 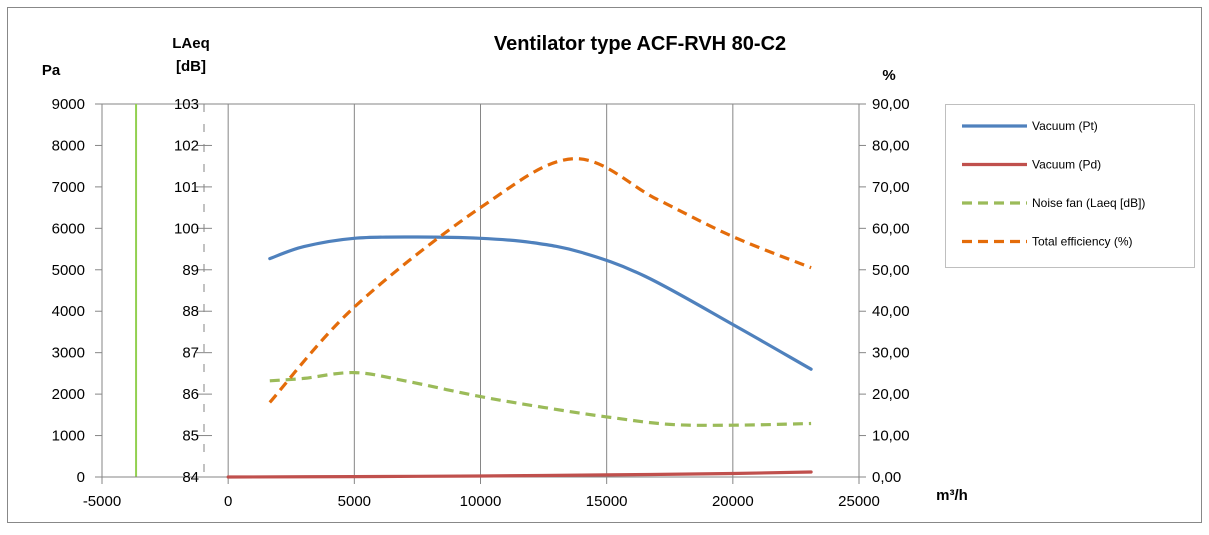 I want to click on series-line-noise-fan-laeq-db, so click(x=540, y=398).